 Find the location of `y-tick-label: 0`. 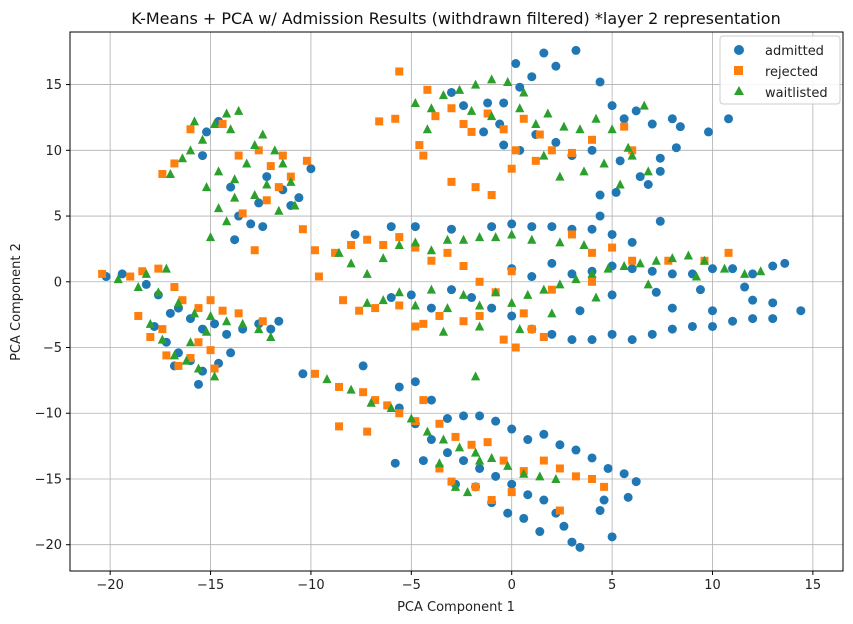

y-tick-label: 0 is located at coordinates (58, 282).